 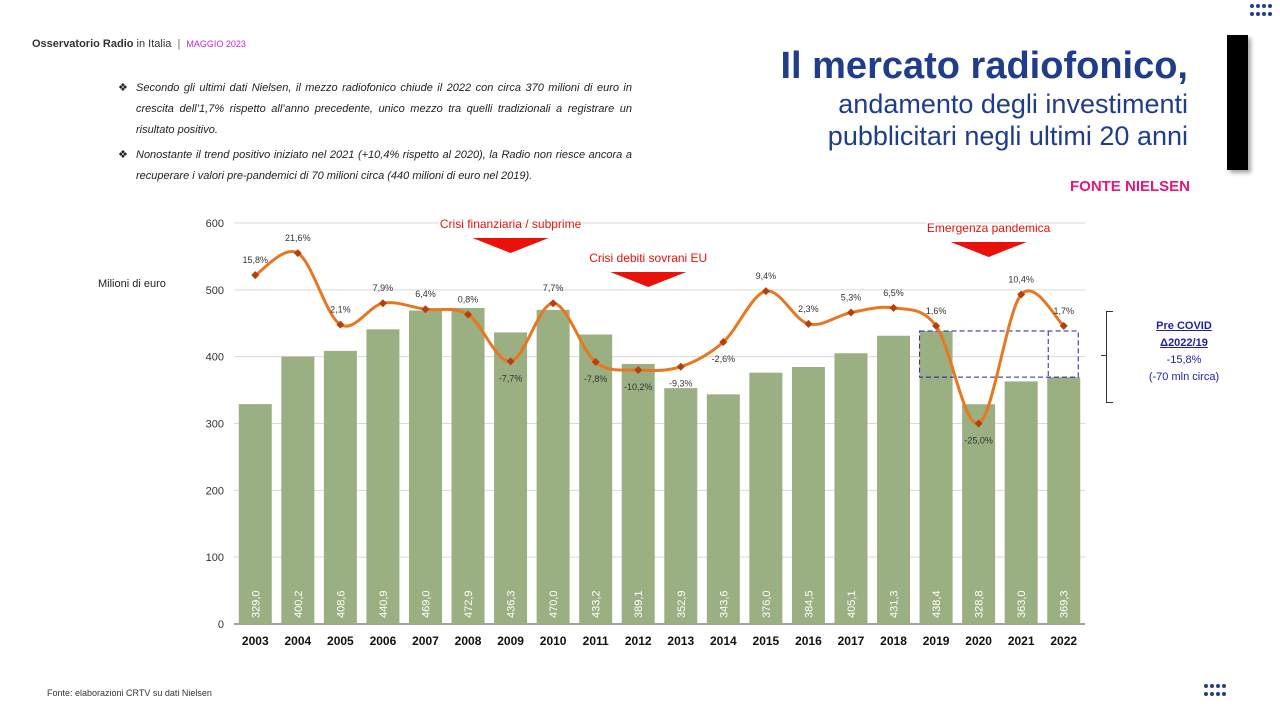 What do you see at coordinates (893, 641) in the screenshot?
I see `x-tick-label: 2018` at bounding box center [893, 641].